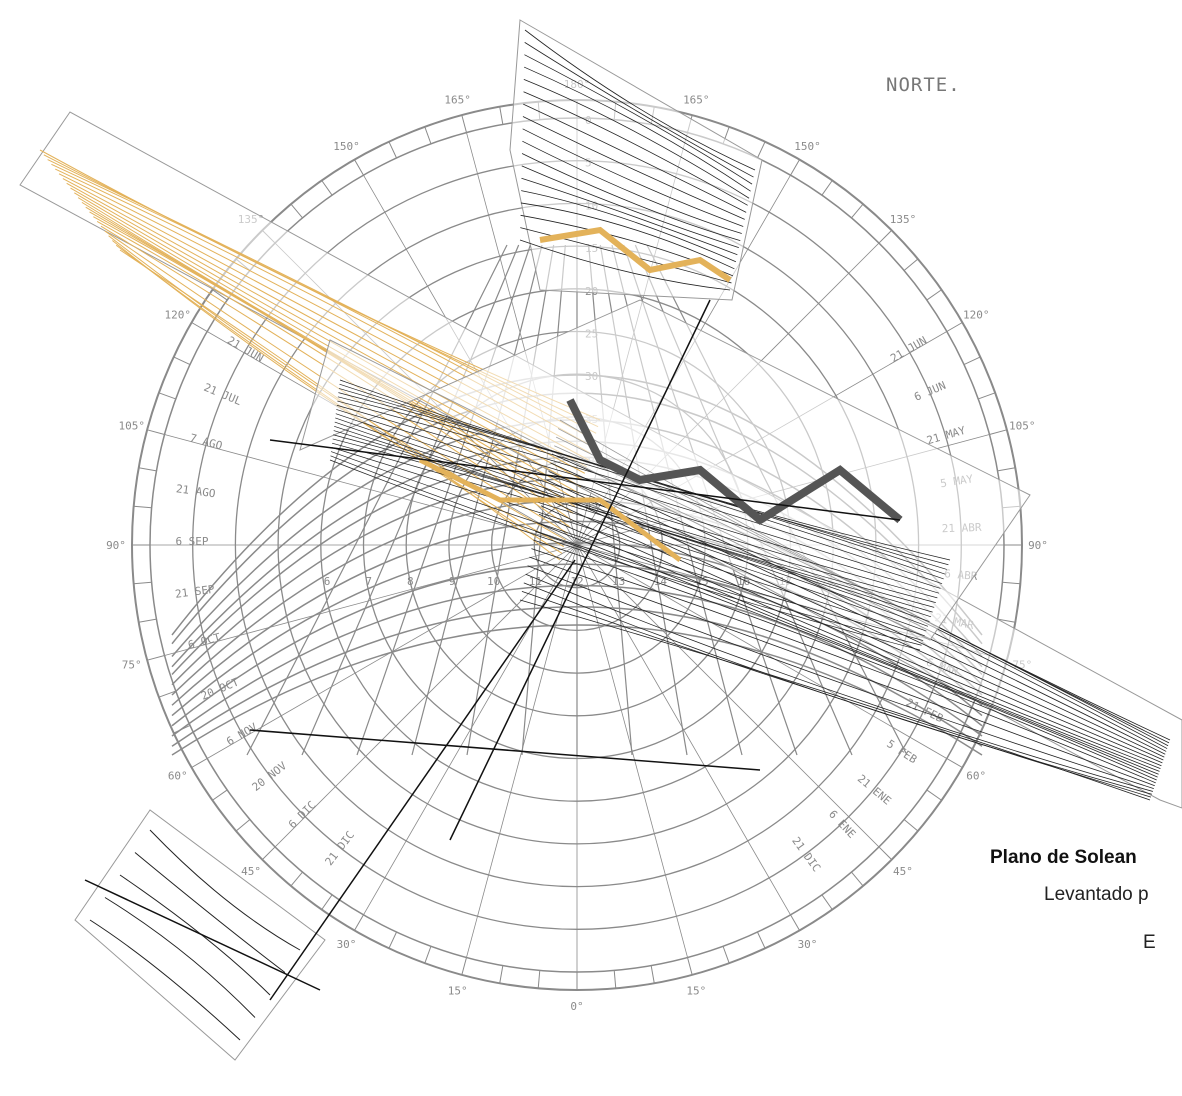 This screenshot has height=1096, width=1182. Describe the element at coordinates (946, 436) in the screenshot. I see `right-date-label: 21 MAY` at that location.